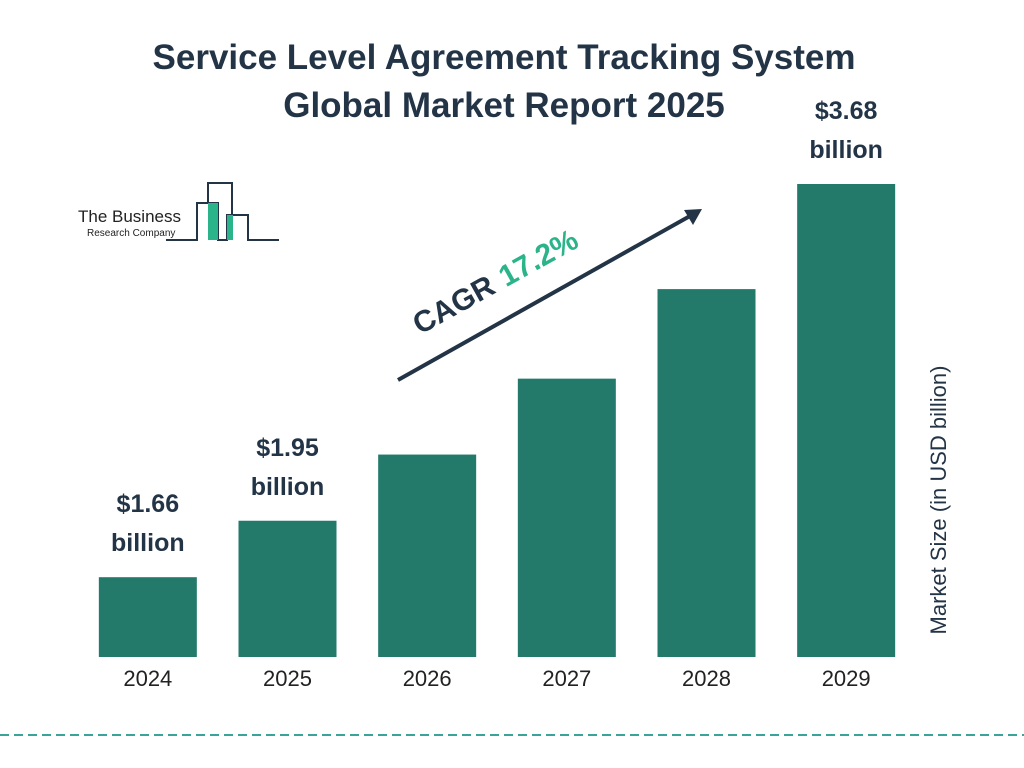  Describe the element at coordinates (846, 678) in the screenshot. I see `x-tick-label: 2029` at that location.